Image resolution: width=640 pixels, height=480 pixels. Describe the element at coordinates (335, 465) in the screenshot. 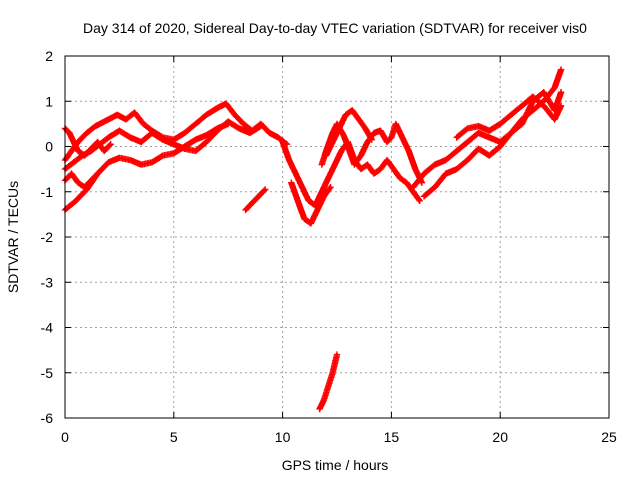

I see `x-axis-label: GPS time / hours` at that location.